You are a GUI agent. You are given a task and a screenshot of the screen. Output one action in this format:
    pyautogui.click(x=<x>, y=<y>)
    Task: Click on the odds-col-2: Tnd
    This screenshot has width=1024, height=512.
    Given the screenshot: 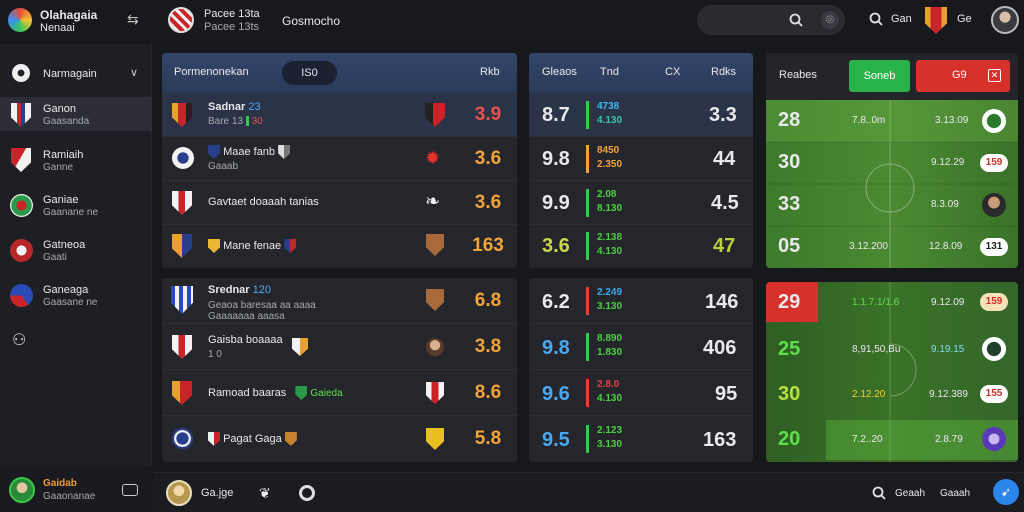 What is the action you would take?
    pyautogui.click(x=609, y=72)
    